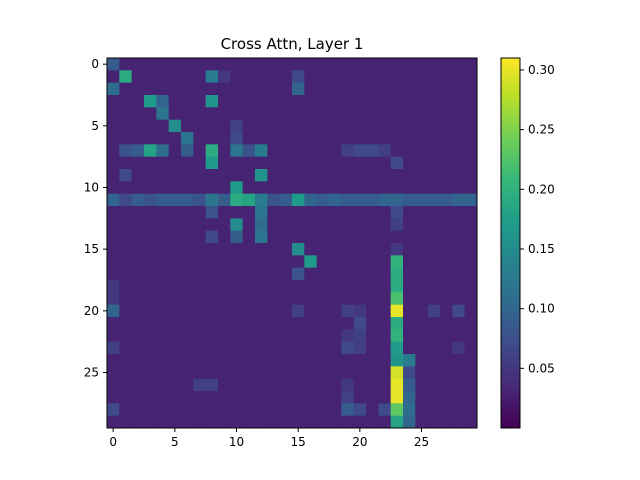  What do you see at coordinates (113, 442) in the screenshot?
I see `x-tick-label: 0` at bounding box center [113, 442].